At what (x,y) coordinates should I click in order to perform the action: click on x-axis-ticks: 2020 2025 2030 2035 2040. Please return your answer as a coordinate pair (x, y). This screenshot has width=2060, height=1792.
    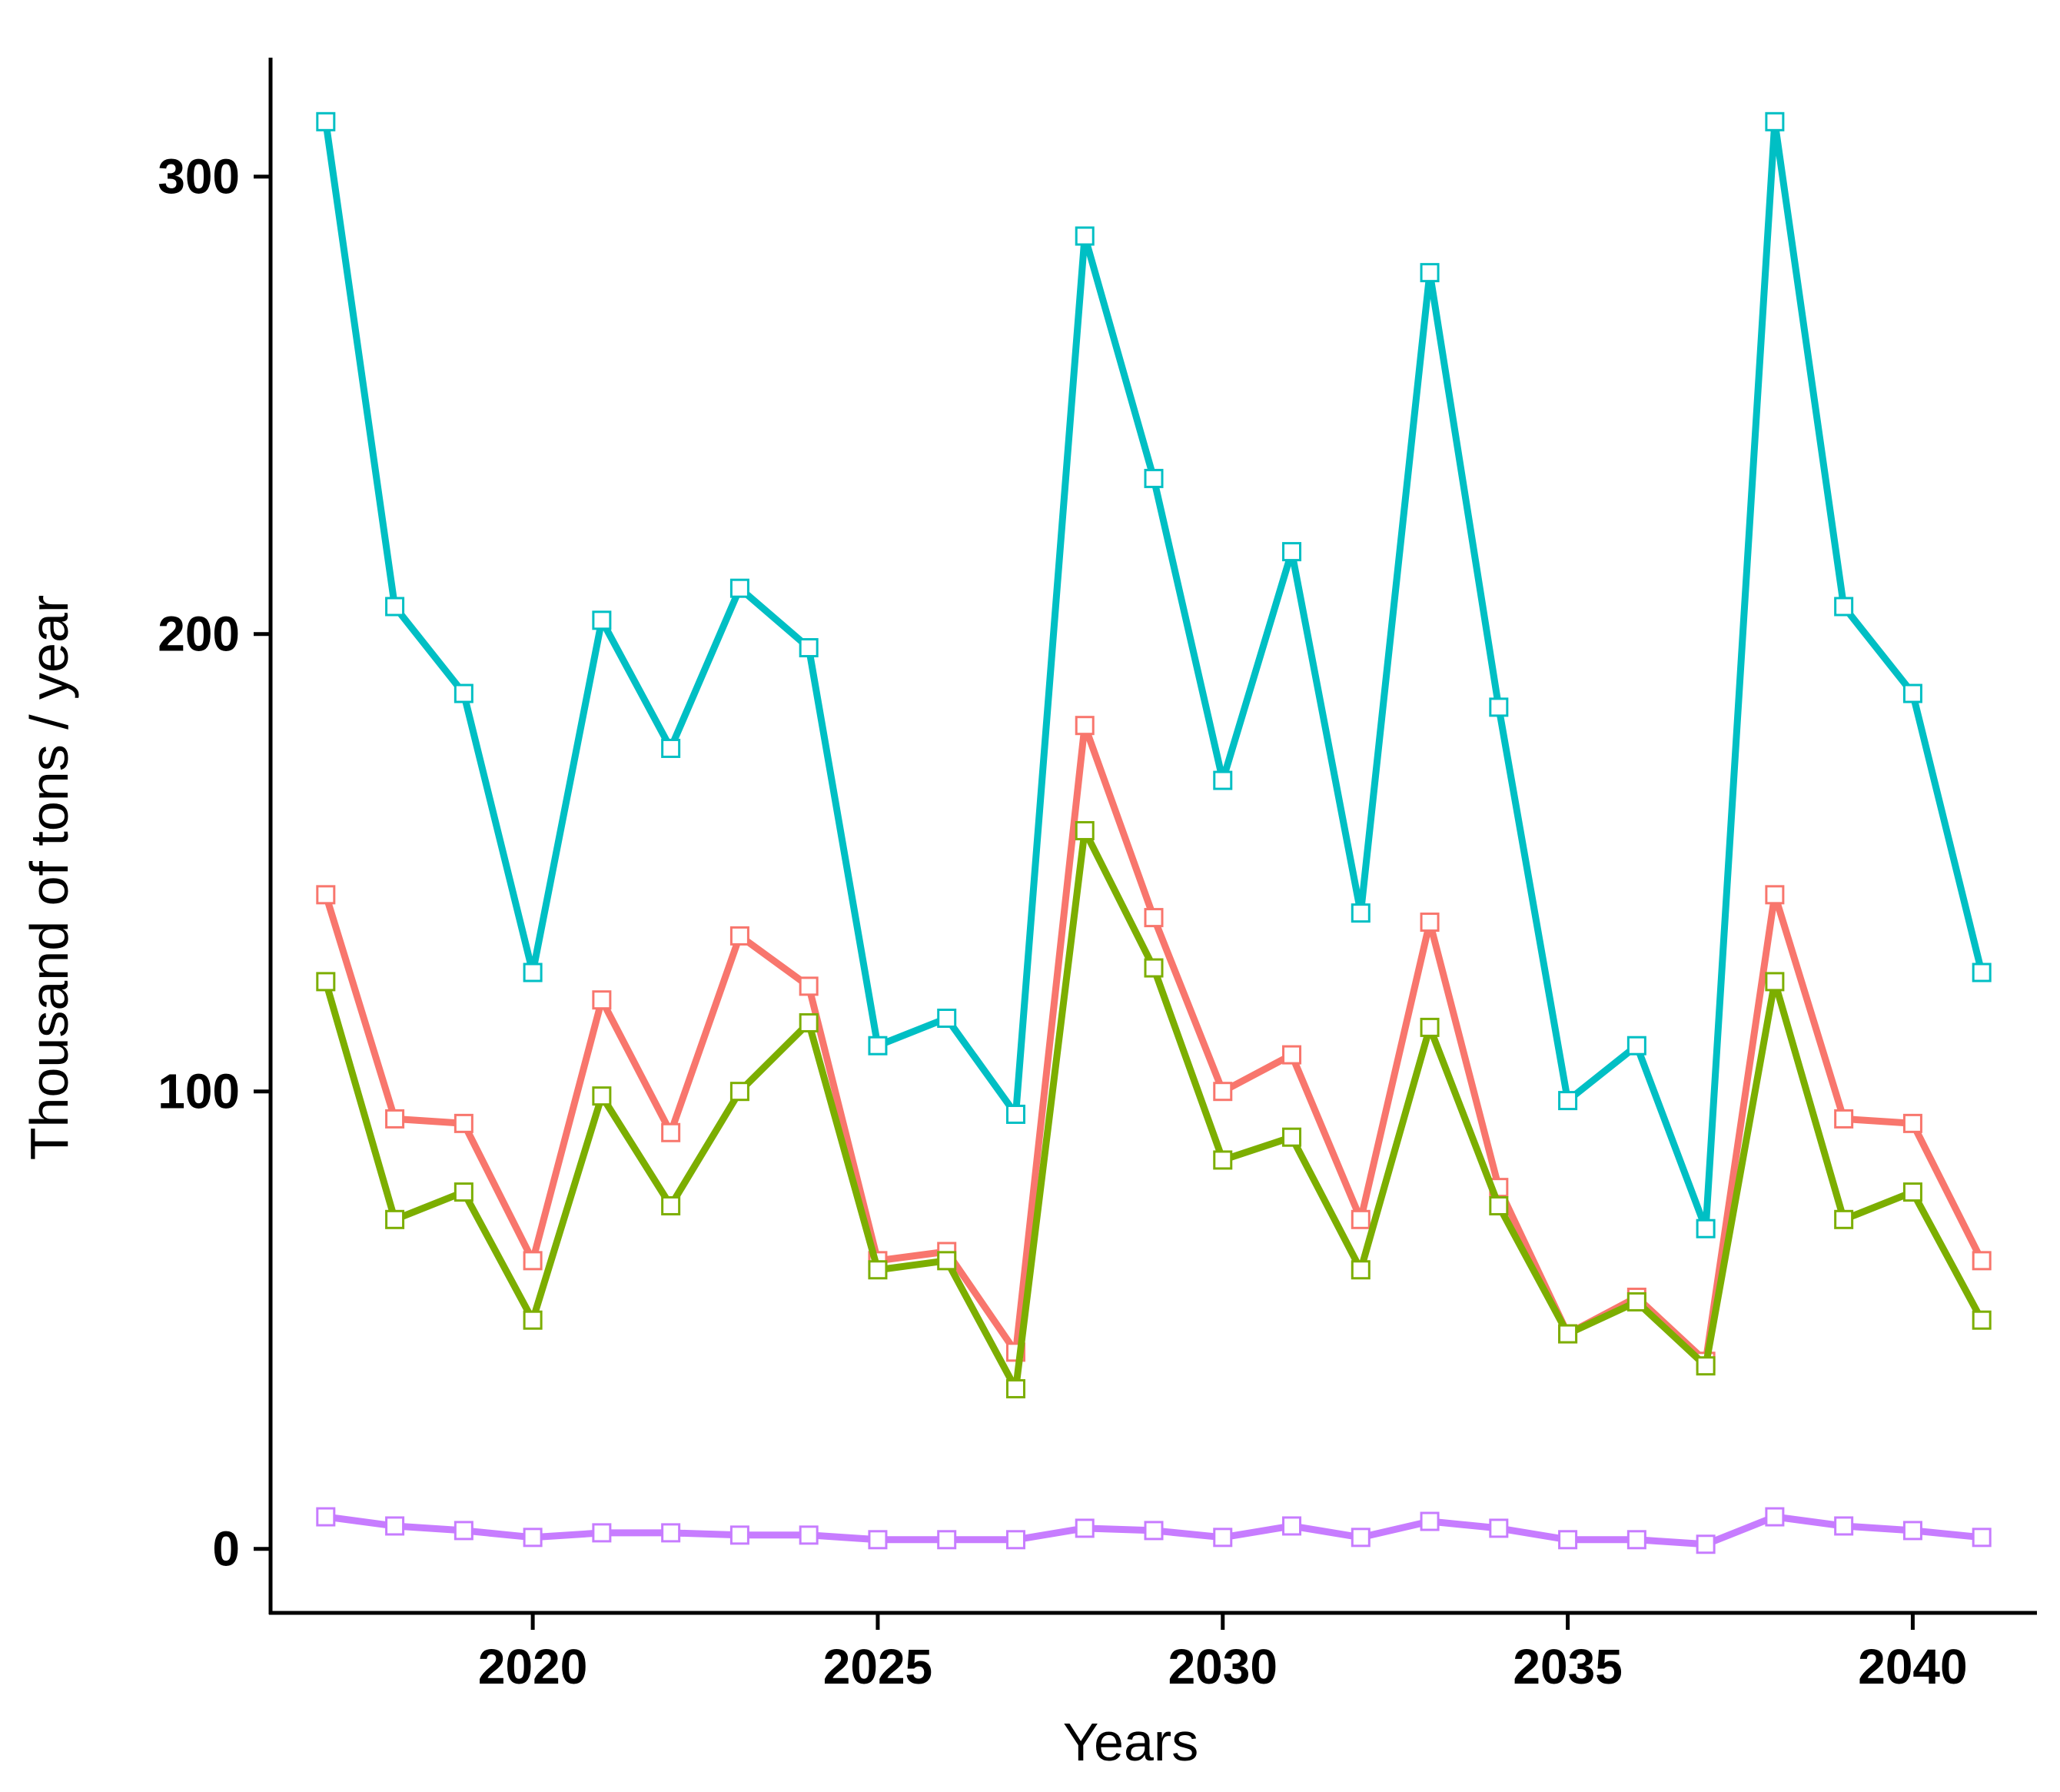
    Looking at the image, I should click on (1223, 1653).